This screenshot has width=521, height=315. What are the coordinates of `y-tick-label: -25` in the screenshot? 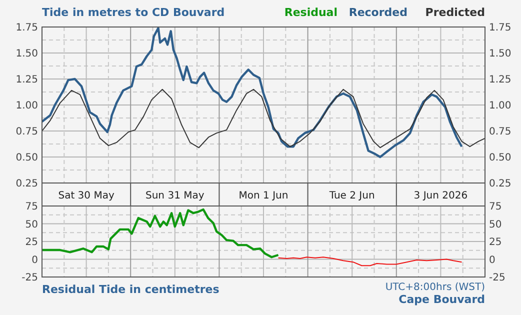 It's located at (30, 278).